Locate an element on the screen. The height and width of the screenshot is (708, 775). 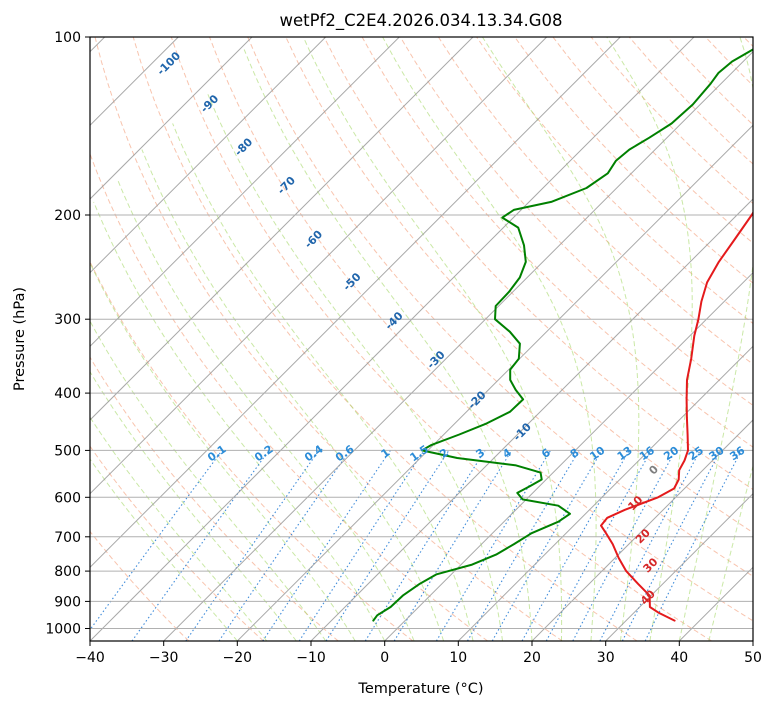
x-axis-title: Temperature (°C) is located at coordinates (420, 689).